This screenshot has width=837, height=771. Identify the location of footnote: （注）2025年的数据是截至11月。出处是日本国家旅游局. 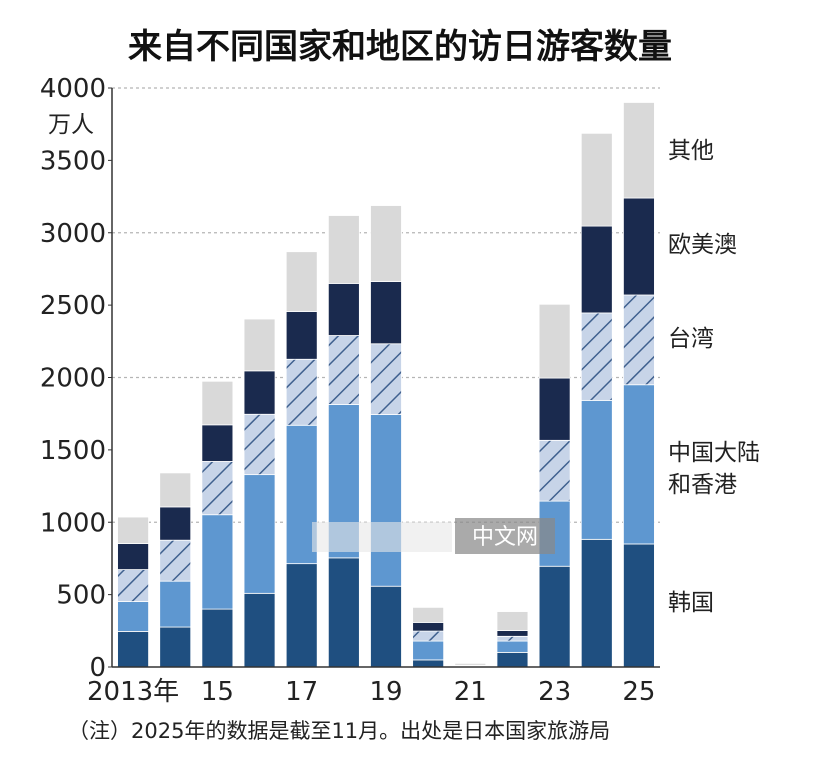
(339, 731).